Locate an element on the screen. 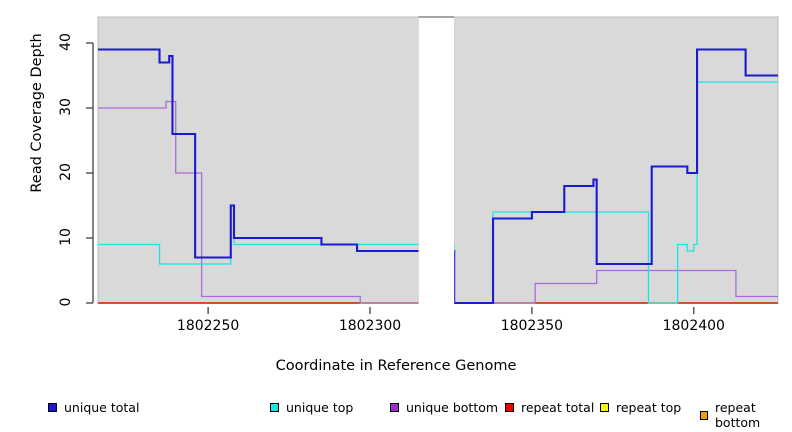 This screenshot has height=432, width=792. legend-label: unique total is located at coordinates (102, 407).